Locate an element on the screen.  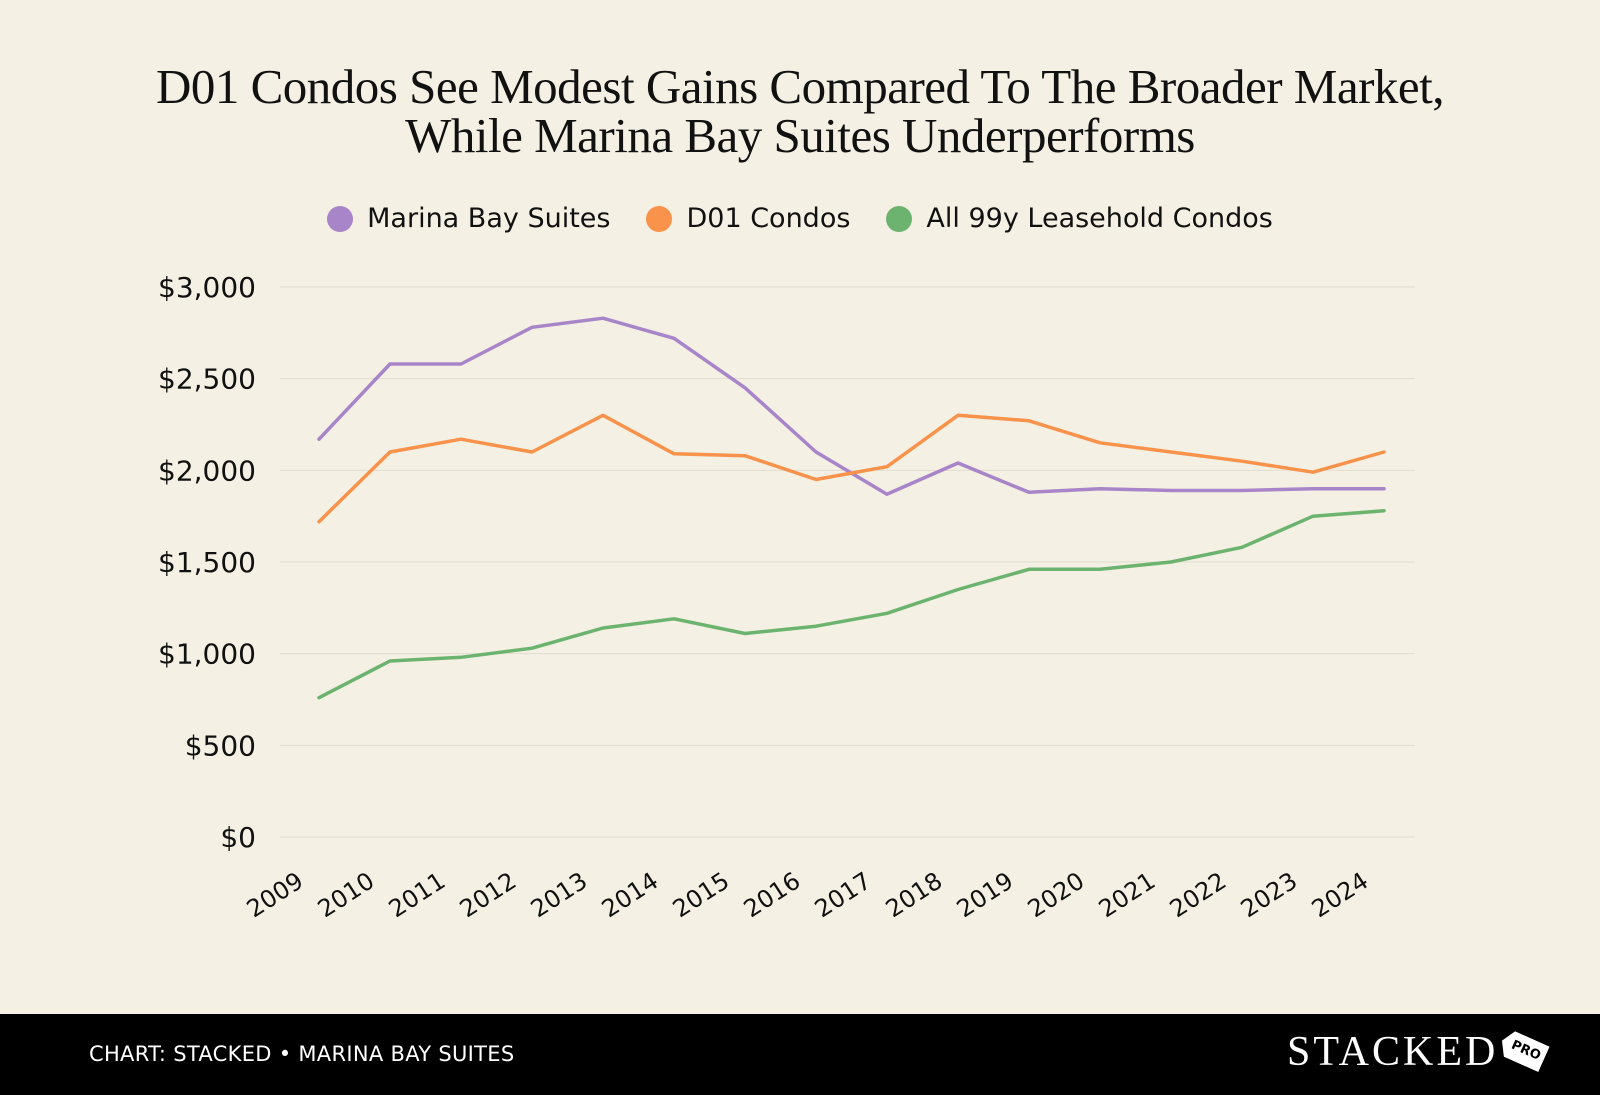
y-axis-tick-labels: $0 $500 $1,000 $1,500 $2,000 $2,500 $3,000 is located at coordinates (207, 562).